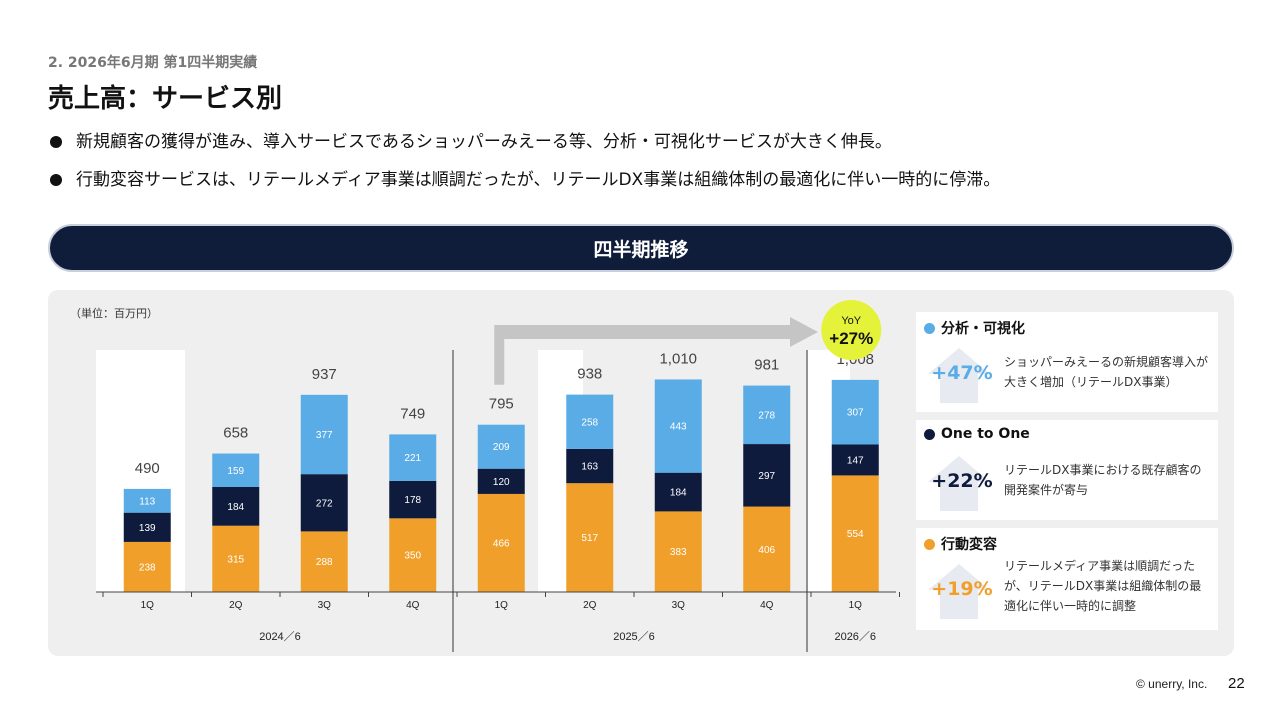  Describe the element at coordinates (589, 374) in the screenshot. I see `total-label: 938` at that location.